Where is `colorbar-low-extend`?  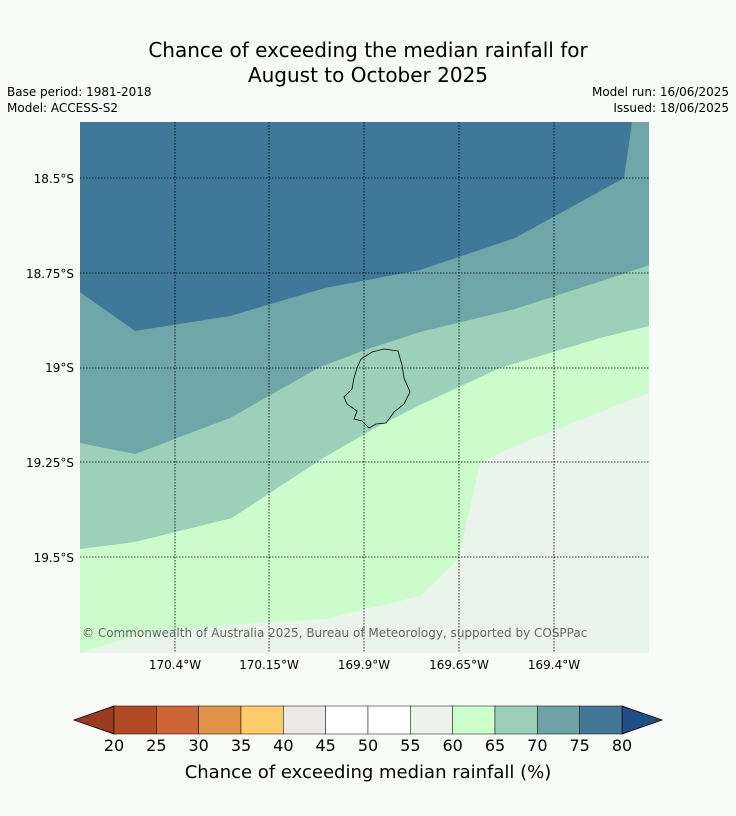
colorbar-low-extend is located at coordinates (93, 720).